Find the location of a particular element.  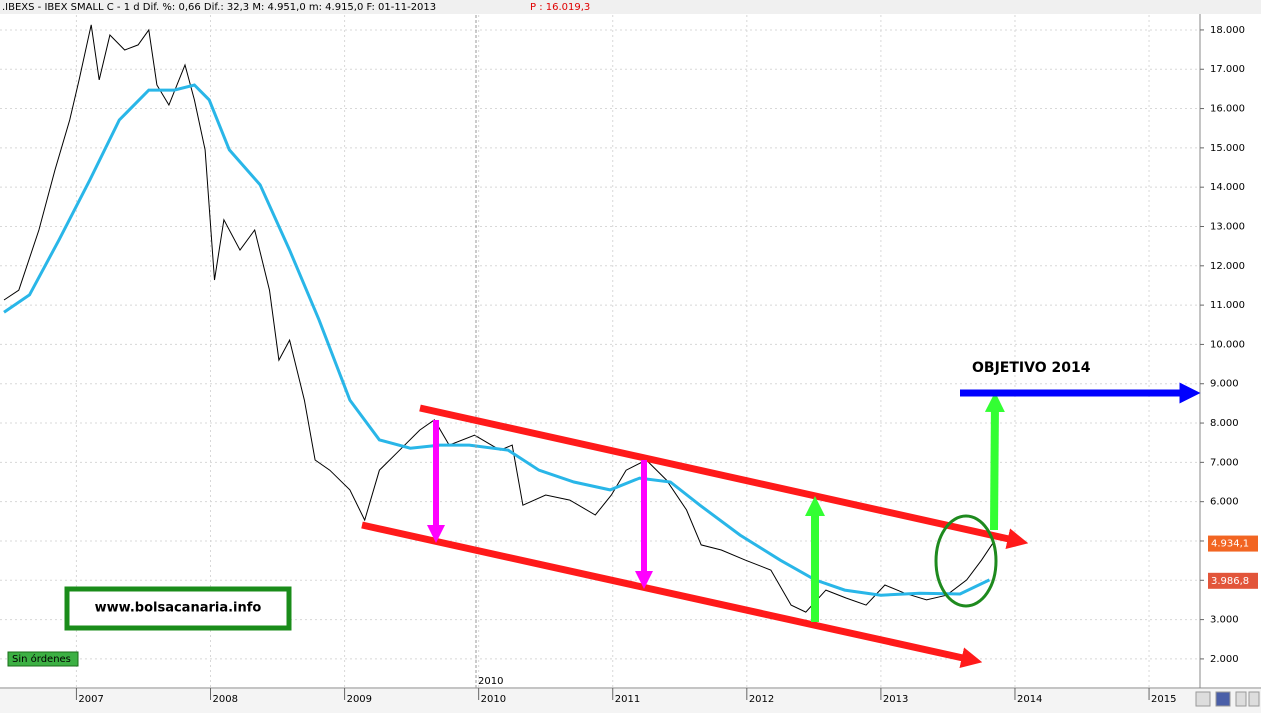

target-label: OBJETIVO 2014 is located at coordinates (1031, 368).